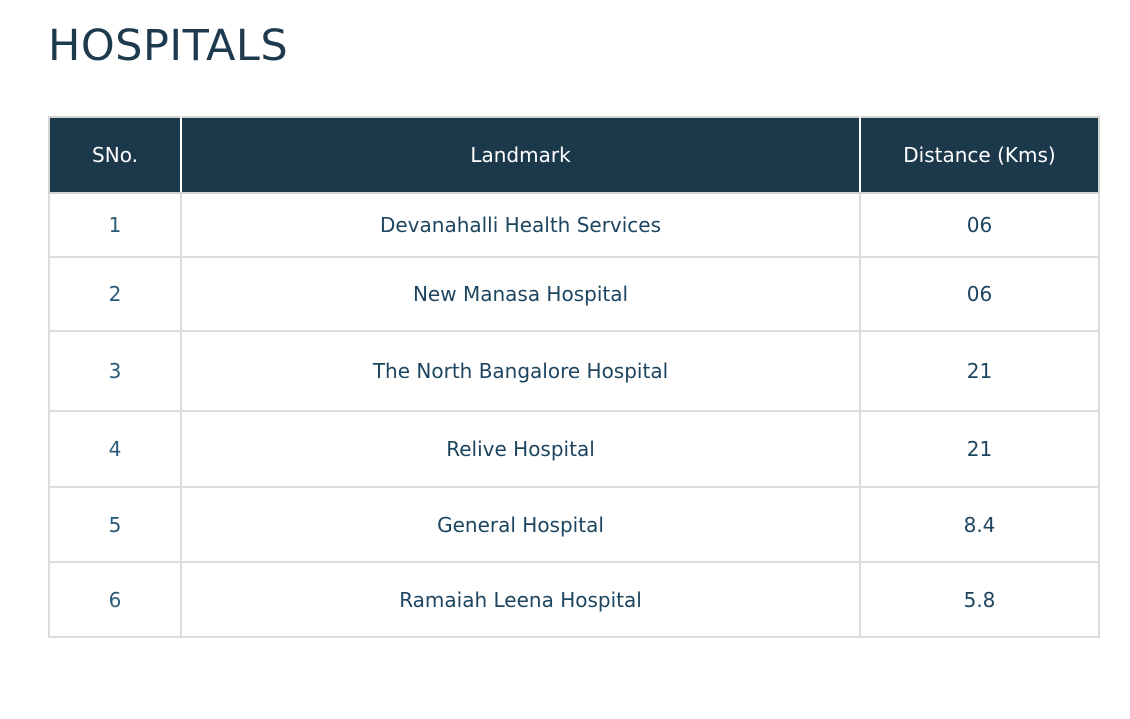 The width and height of the screenshot is (1130, 719). I want to click on cell-sno: 4, so click(115, 449).